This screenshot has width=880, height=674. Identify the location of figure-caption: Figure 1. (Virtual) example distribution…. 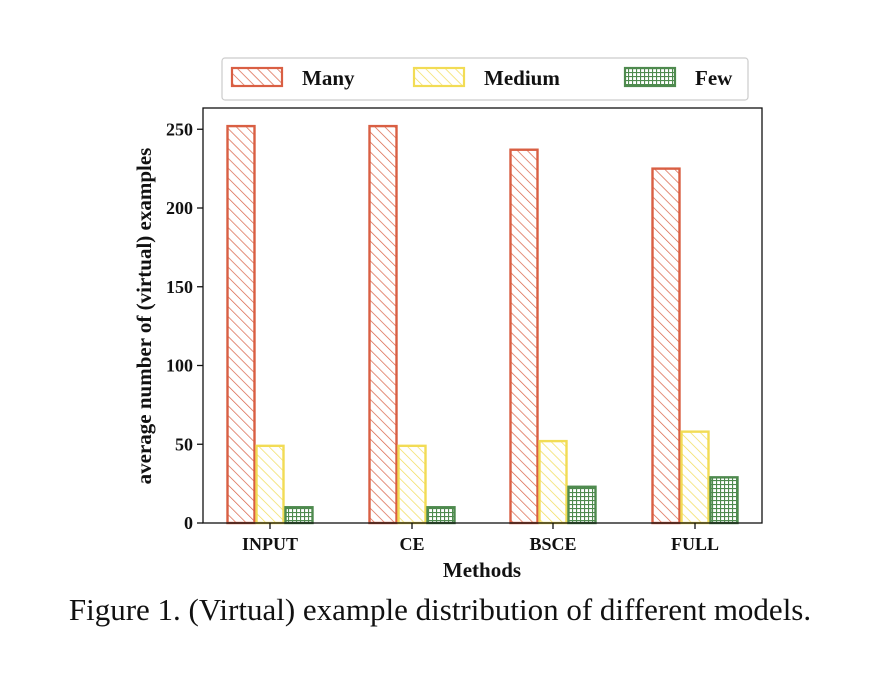
(440, 609).